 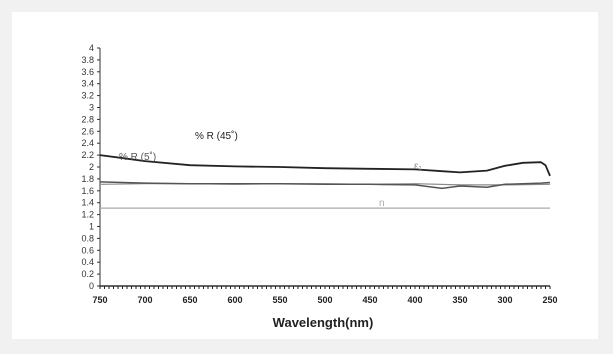 I want to click on y-tick-label: 1.2, so click(x=87, y=215).